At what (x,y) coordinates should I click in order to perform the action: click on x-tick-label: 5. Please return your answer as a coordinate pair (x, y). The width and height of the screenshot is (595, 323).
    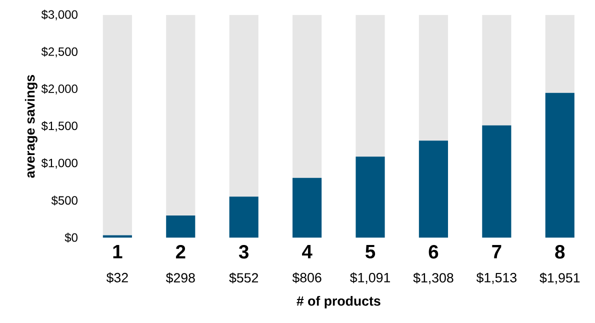
    Looking at the image, I should click on (371, 251).